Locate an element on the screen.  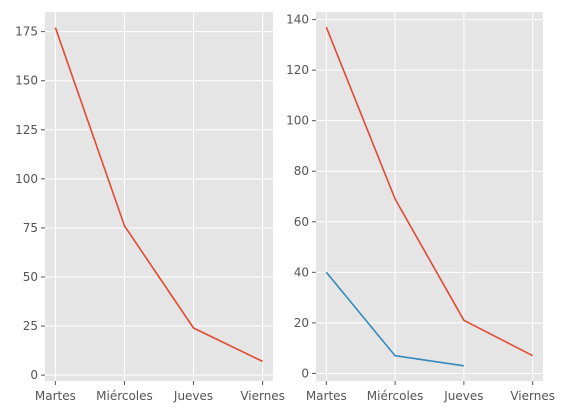
y-tick-label: 25 is located at coordinates (30, 326).